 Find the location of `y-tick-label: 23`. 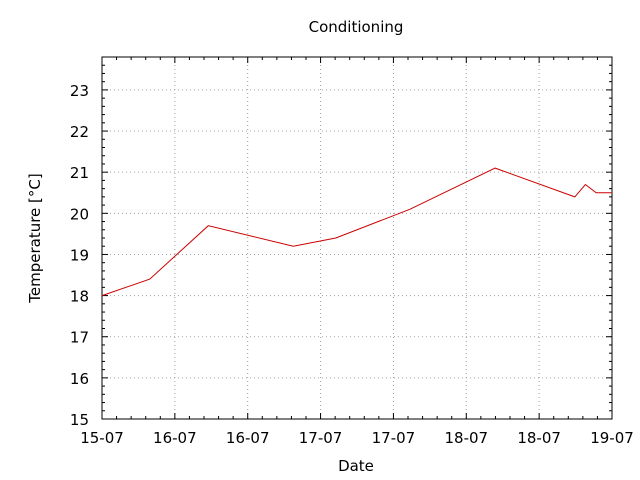

y-tick-label: 23 is located at coordinates (79, 91).